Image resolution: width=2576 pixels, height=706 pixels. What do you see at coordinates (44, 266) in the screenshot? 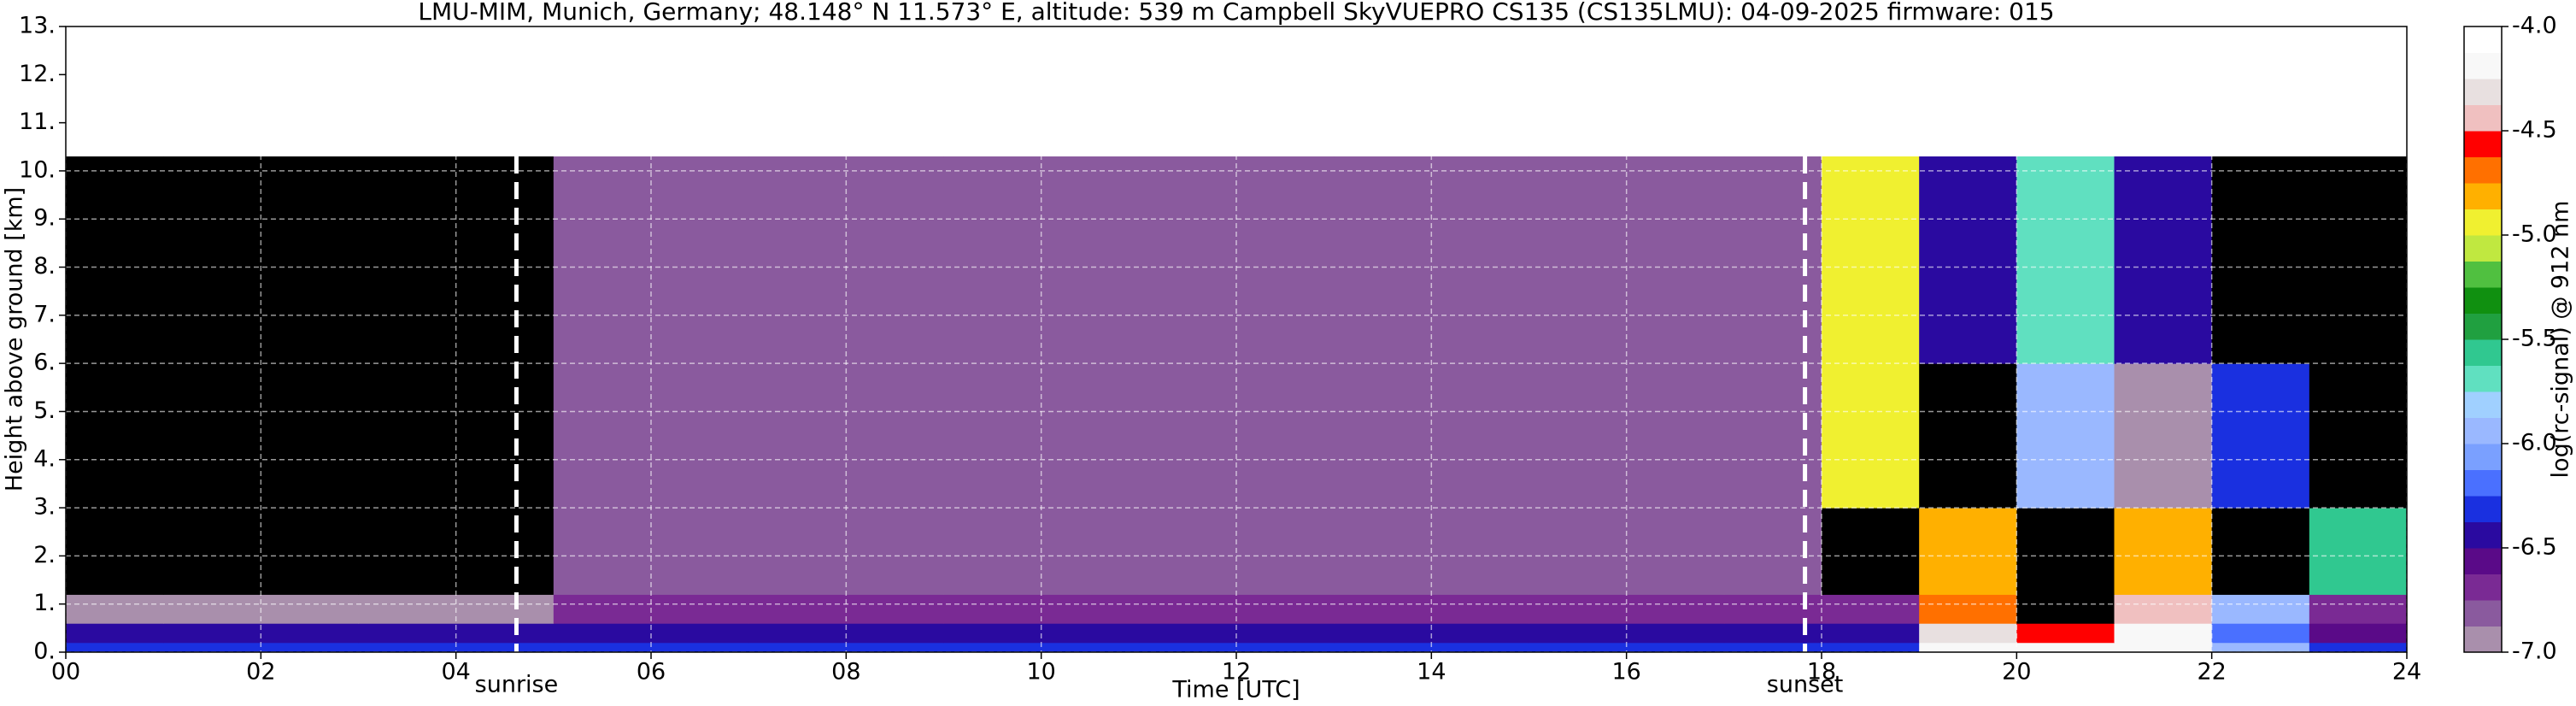
I see `y-tick-label: 8.` at bounding box center [44, 266].